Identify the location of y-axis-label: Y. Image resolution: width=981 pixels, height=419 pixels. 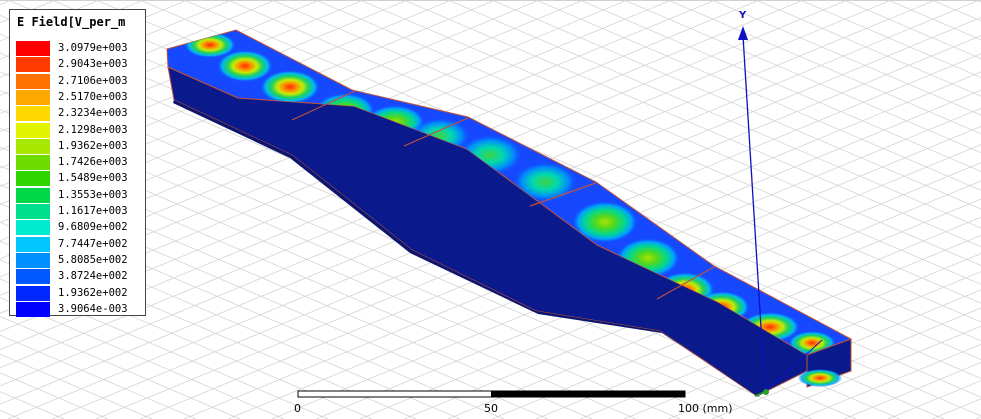
(743, 15).